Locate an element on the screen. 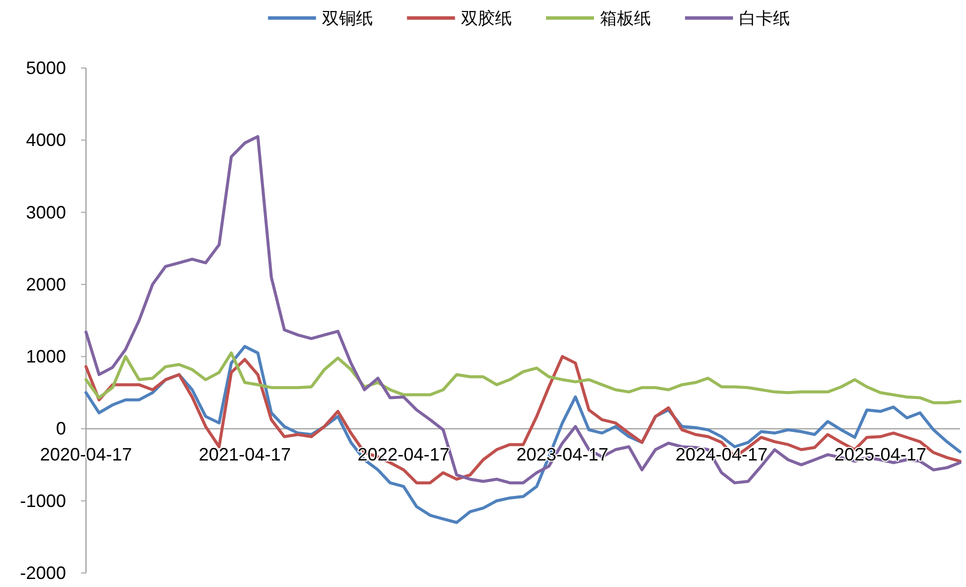 The width and height of the screenshot is (966, 587). legend-label: 双铜纸 is located at coordinates (347, 18).